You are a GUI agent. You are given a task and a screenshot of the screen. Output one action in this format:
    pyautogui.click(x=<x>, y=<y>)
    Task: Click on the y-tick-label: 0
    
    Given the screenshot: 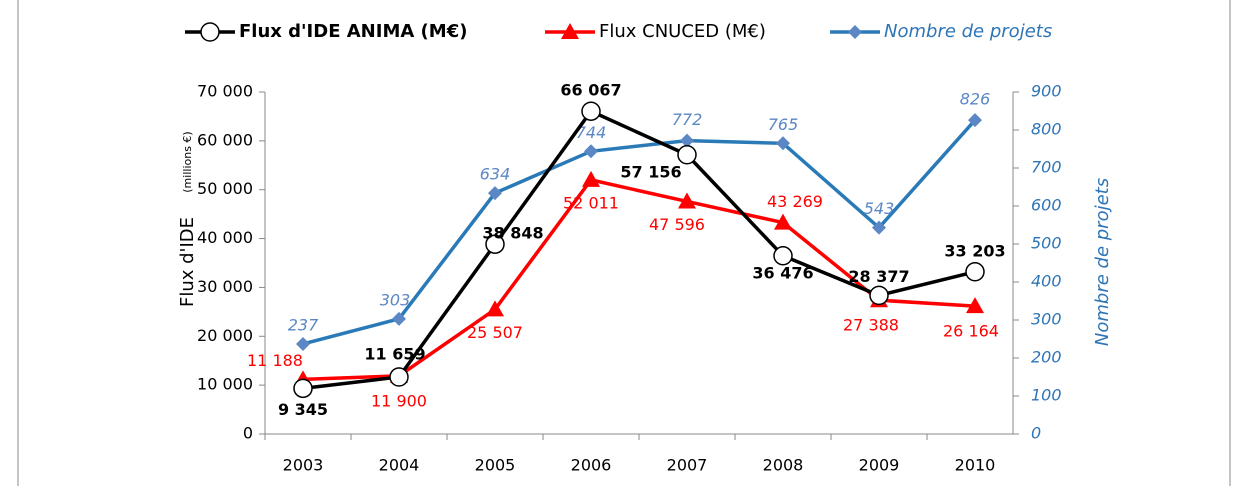 What is the action you would take?
    pyautogui.click(x=248, y=433)
    